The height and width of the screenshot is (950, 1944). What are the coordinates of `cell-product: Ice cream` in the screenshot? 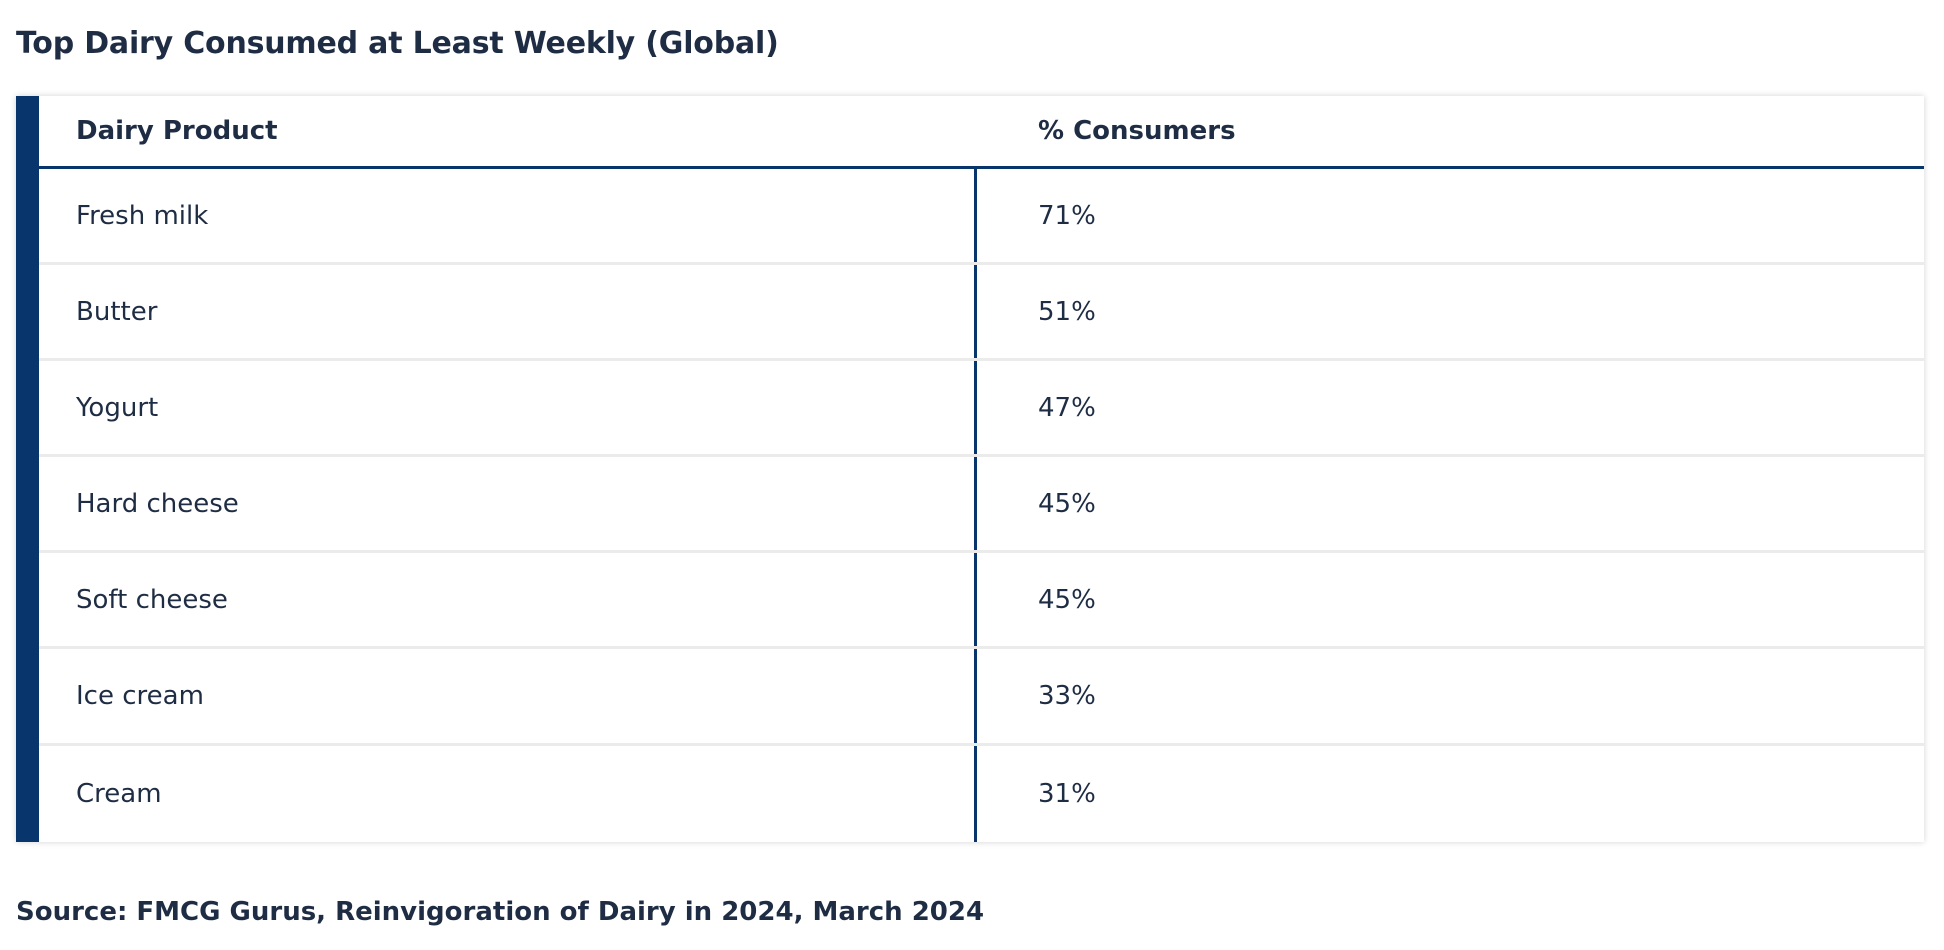 It's located at (140, 696).